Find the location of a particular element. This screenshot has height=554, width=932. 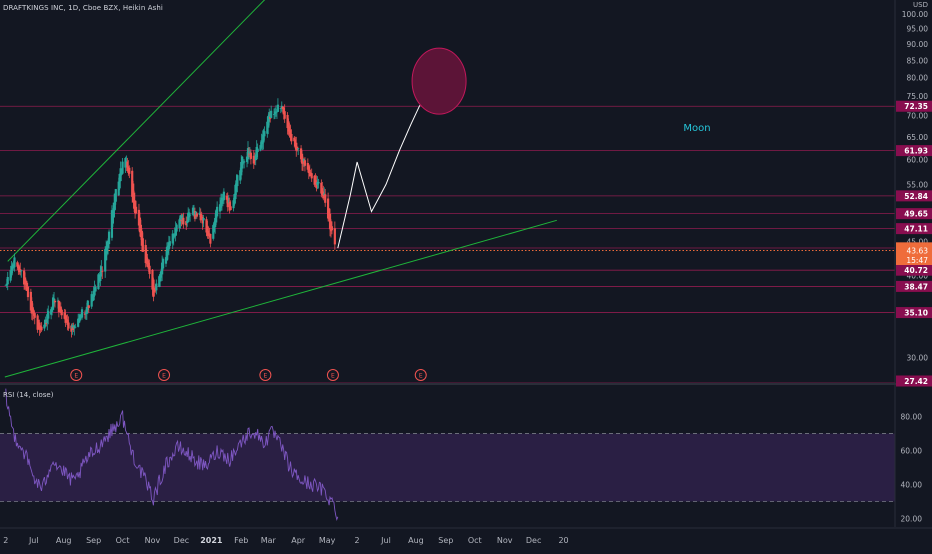

price-tick-label: 60.00 is located at coordinates (918, 160).